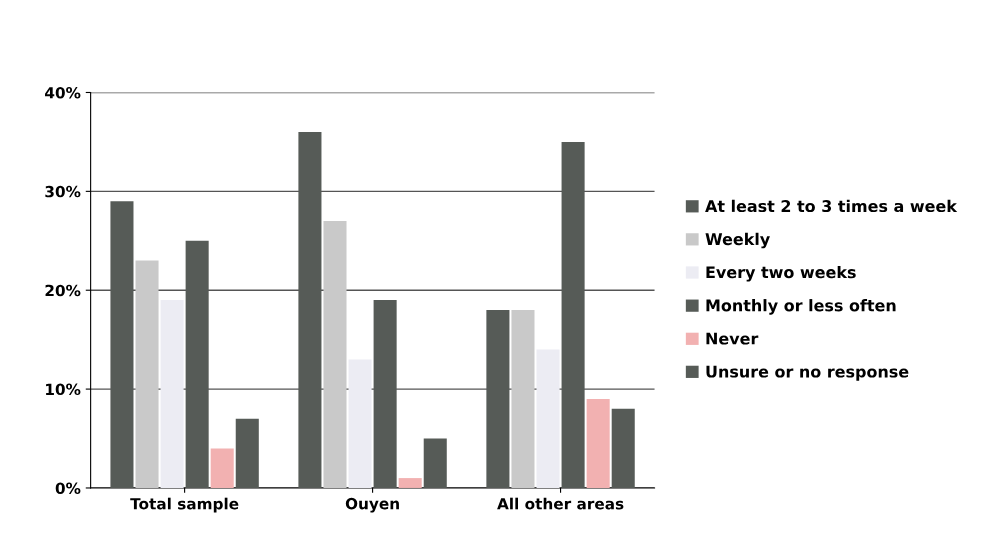 Image resolution: width=1007 pixels, height=544 pixels. I want to click on x-tick-label: All other areas, so click(560, 503).